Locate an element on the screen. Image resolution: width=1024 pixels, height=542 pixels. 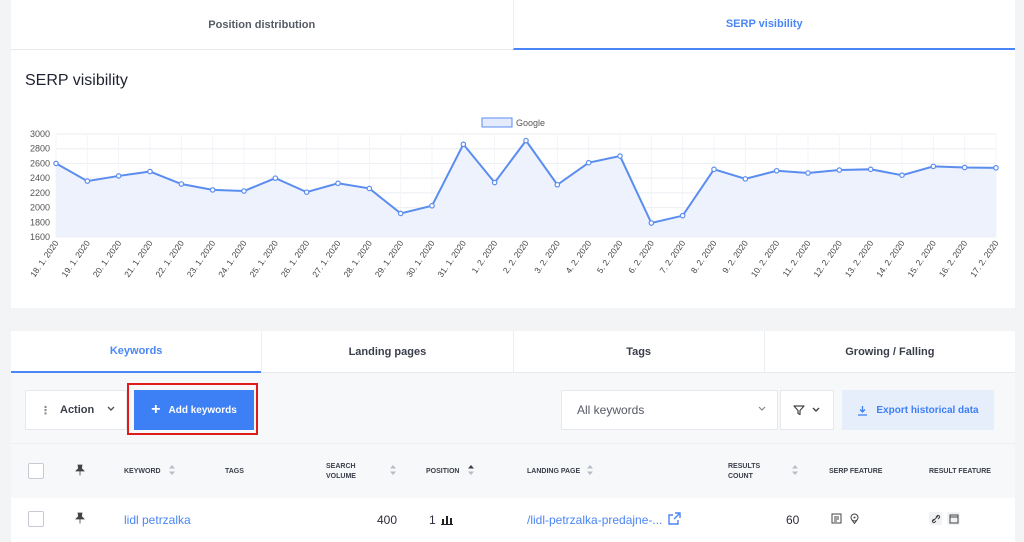
x-tick-label: 23. 1. 2020 is located at coordinates (201, 258).